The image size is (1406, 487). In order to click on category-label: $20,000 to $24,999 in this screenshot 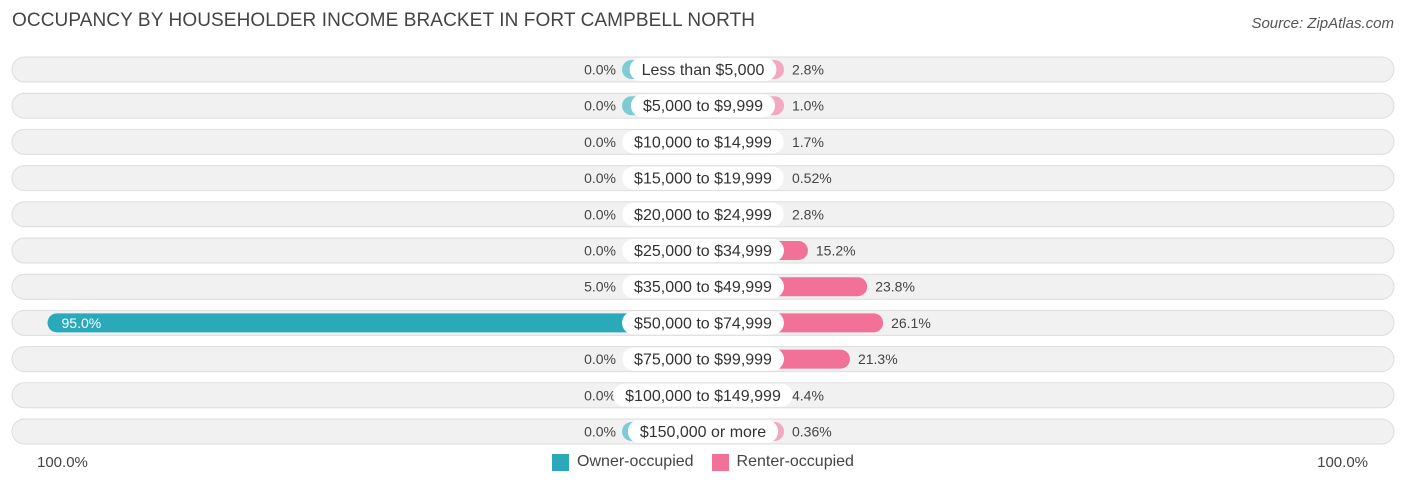, I will do `click(703, 215)`.